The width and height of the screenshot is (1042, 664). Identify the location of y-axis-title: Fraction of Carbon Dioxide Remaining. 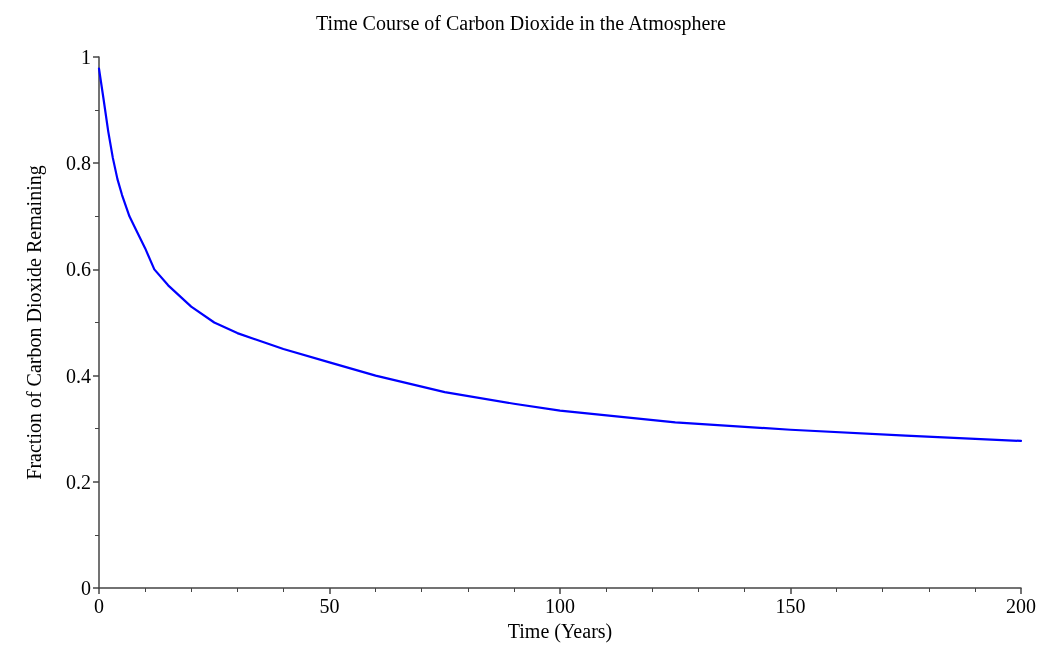
(34, 322).